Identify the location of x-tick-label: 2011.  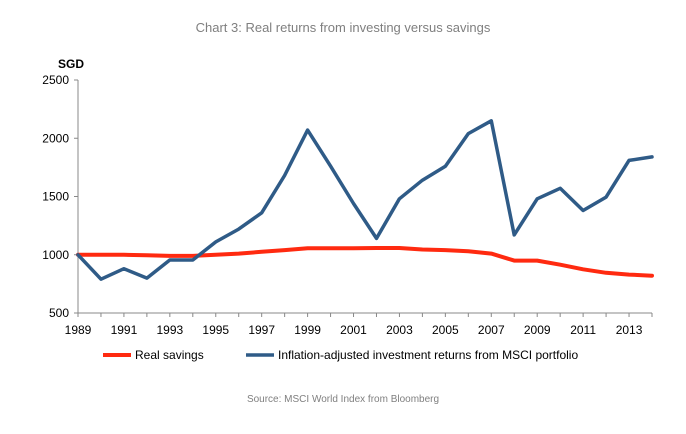
(583, 330).